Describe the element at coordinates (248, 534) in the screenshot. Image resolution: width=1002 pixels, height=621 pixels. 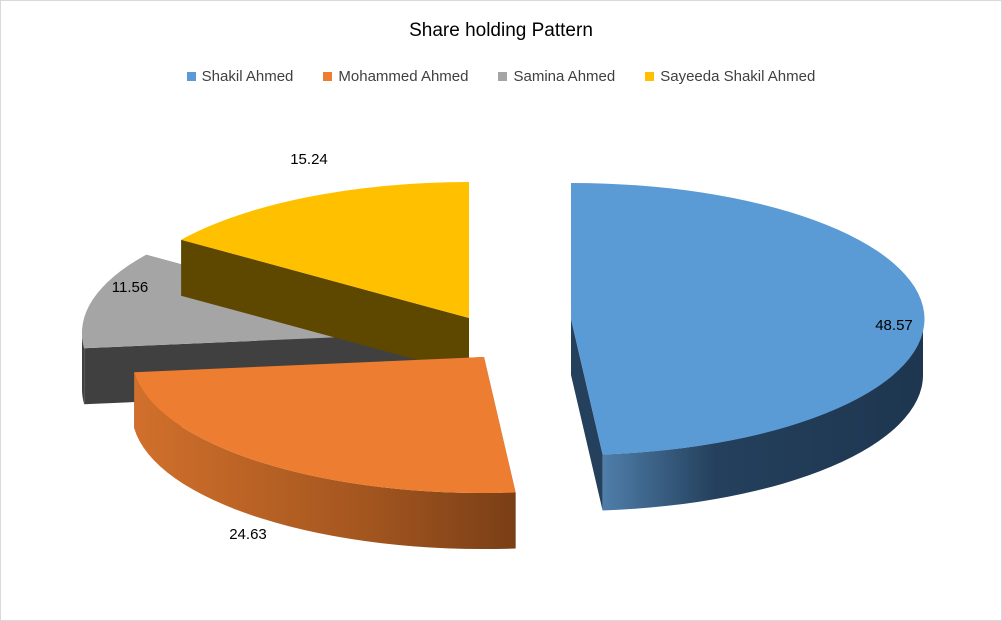
I see `data-label-mohammed-ahmed: 24.63` at that location.